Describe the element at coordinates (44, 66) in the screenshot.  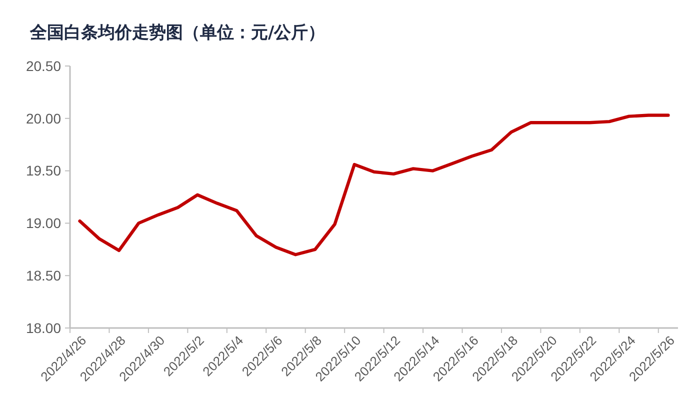
I see `y-tick-label: 20.50` at that location.